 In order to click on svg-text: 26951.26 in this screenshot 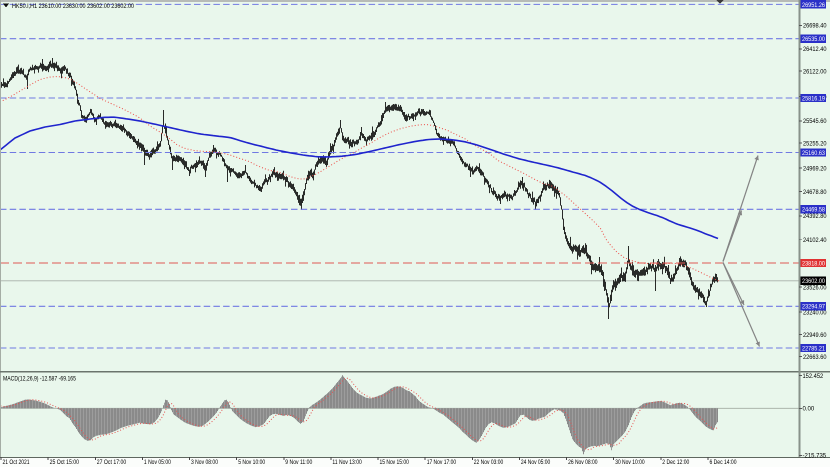, I will do `click(813, 5)`.